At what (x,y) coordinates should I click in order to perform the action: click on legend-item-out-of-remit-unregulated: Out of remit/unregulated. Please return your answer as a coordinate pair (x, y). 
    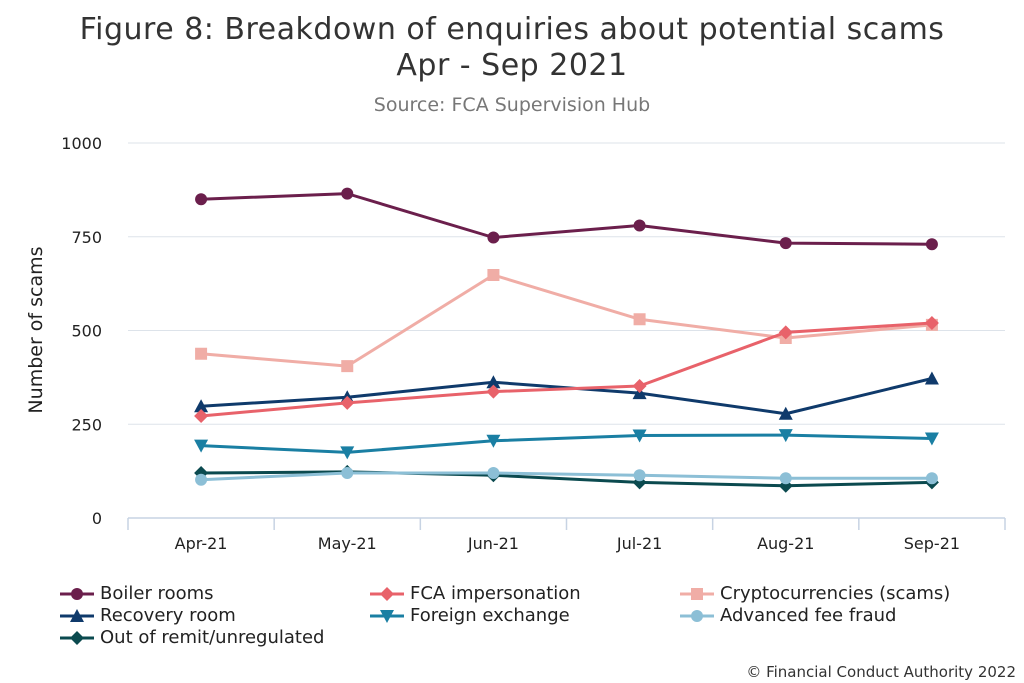
    Looking at the image, I should click on (192, 637).